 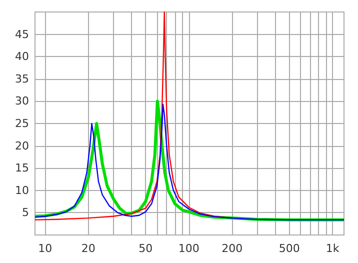 I want to click on y-tick-label: 45, so click(x=22, y=34).